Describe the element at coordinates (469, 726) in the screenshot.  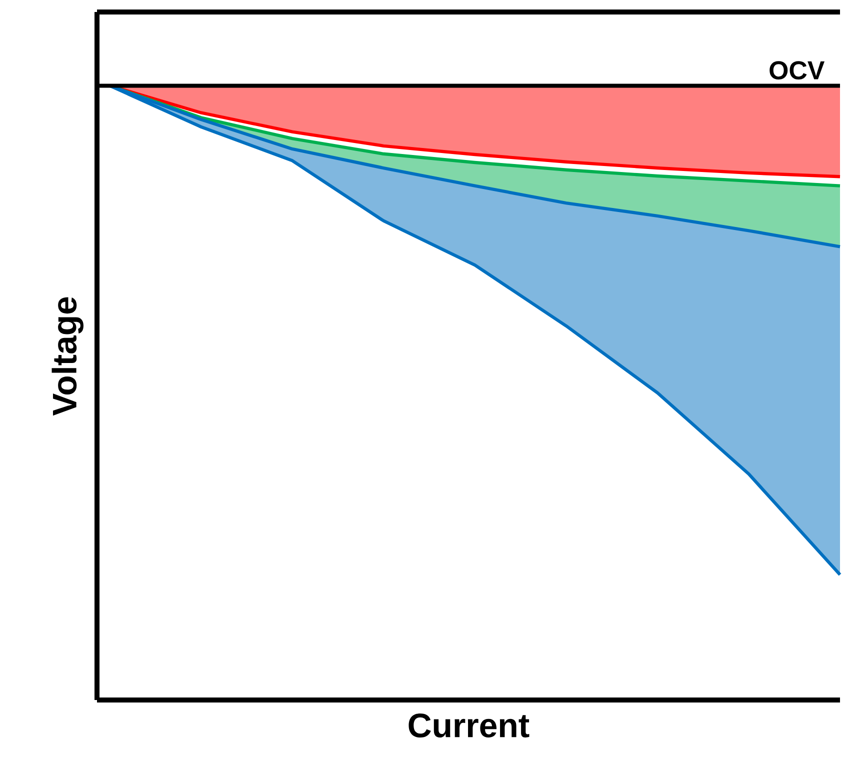
I see `x-axis-title: Current` at that location.